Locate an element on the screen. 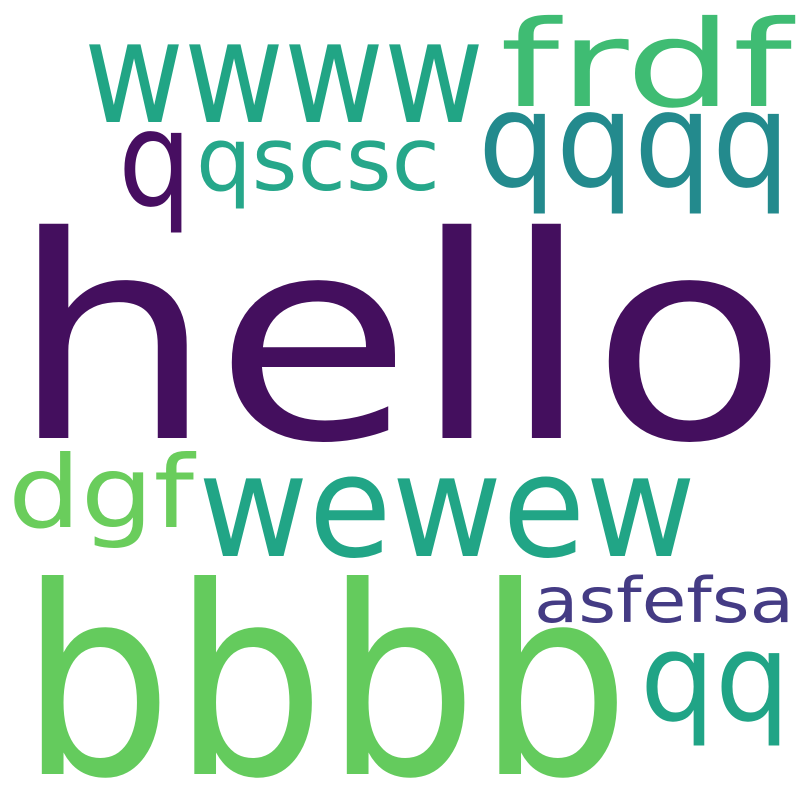 The height and width of the screenshot is (800, 800). word-frdf: frdf is located at coordinates (648, 67).